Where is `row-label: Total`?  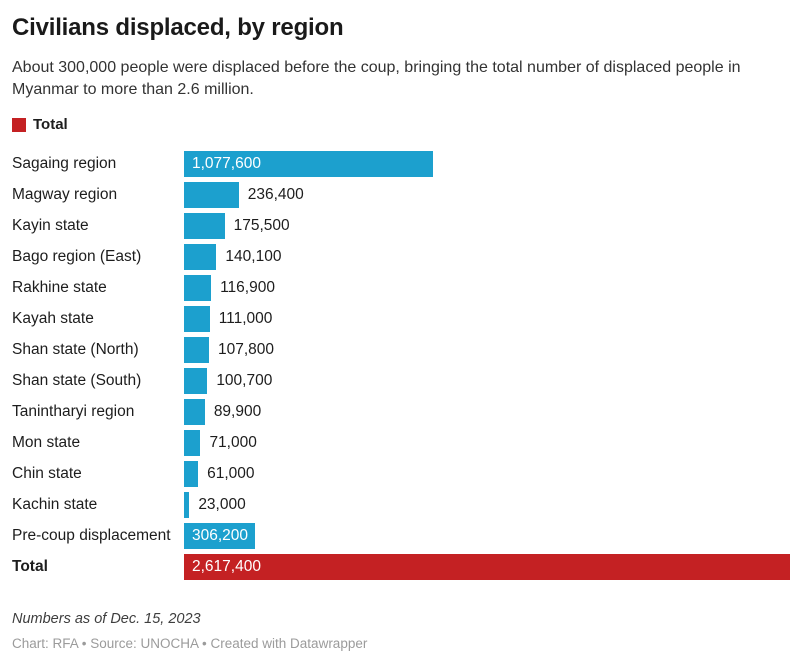
row-label: Total is located at coordinates (30, 566).